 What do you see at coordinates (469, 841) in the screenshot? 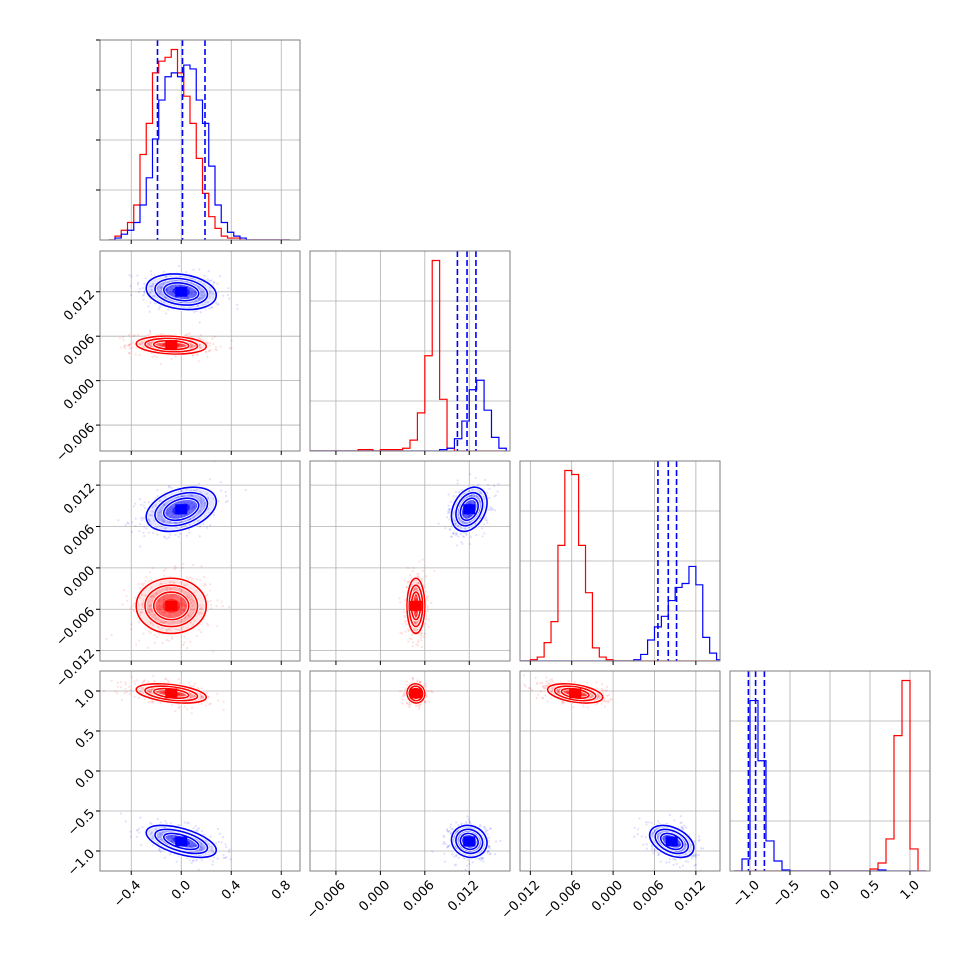
I see `density-peak` at bounding box center [469, 841].